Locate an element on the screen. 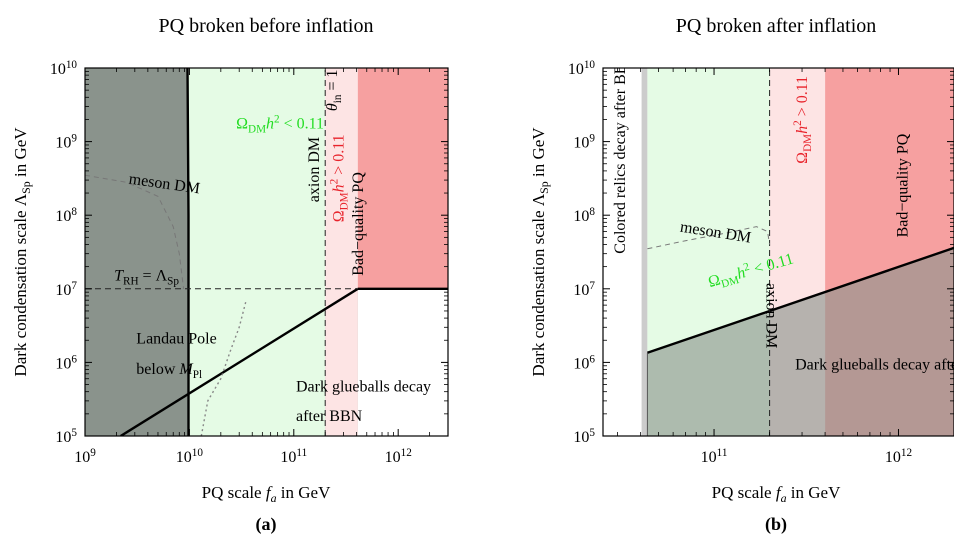 This screenshot has width=954, height=543. annotation-b-axion: axion DM is located at coordinates (771, 315).